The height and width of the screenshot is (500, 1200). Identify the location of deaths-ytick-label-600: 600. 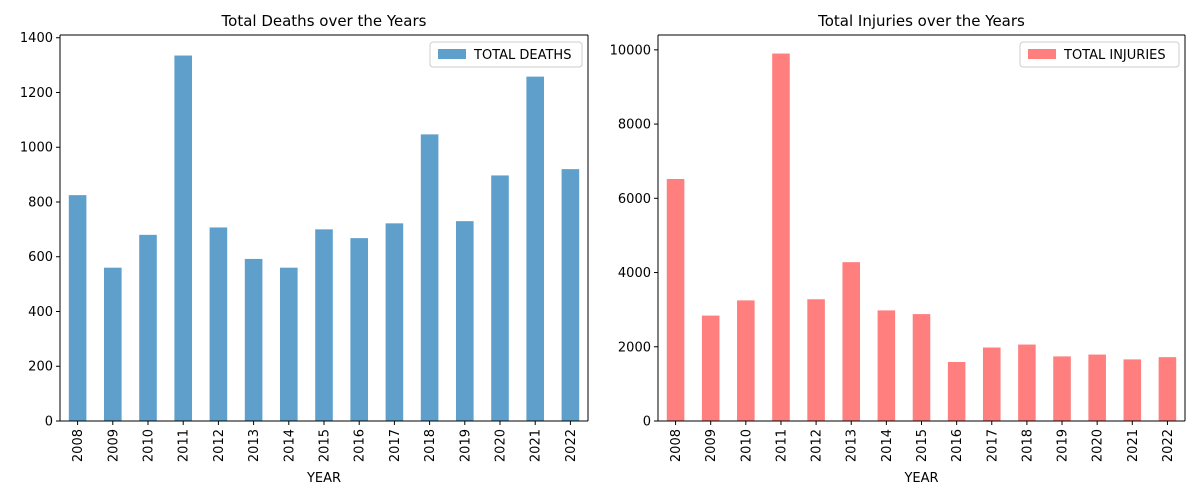
(40, 257).